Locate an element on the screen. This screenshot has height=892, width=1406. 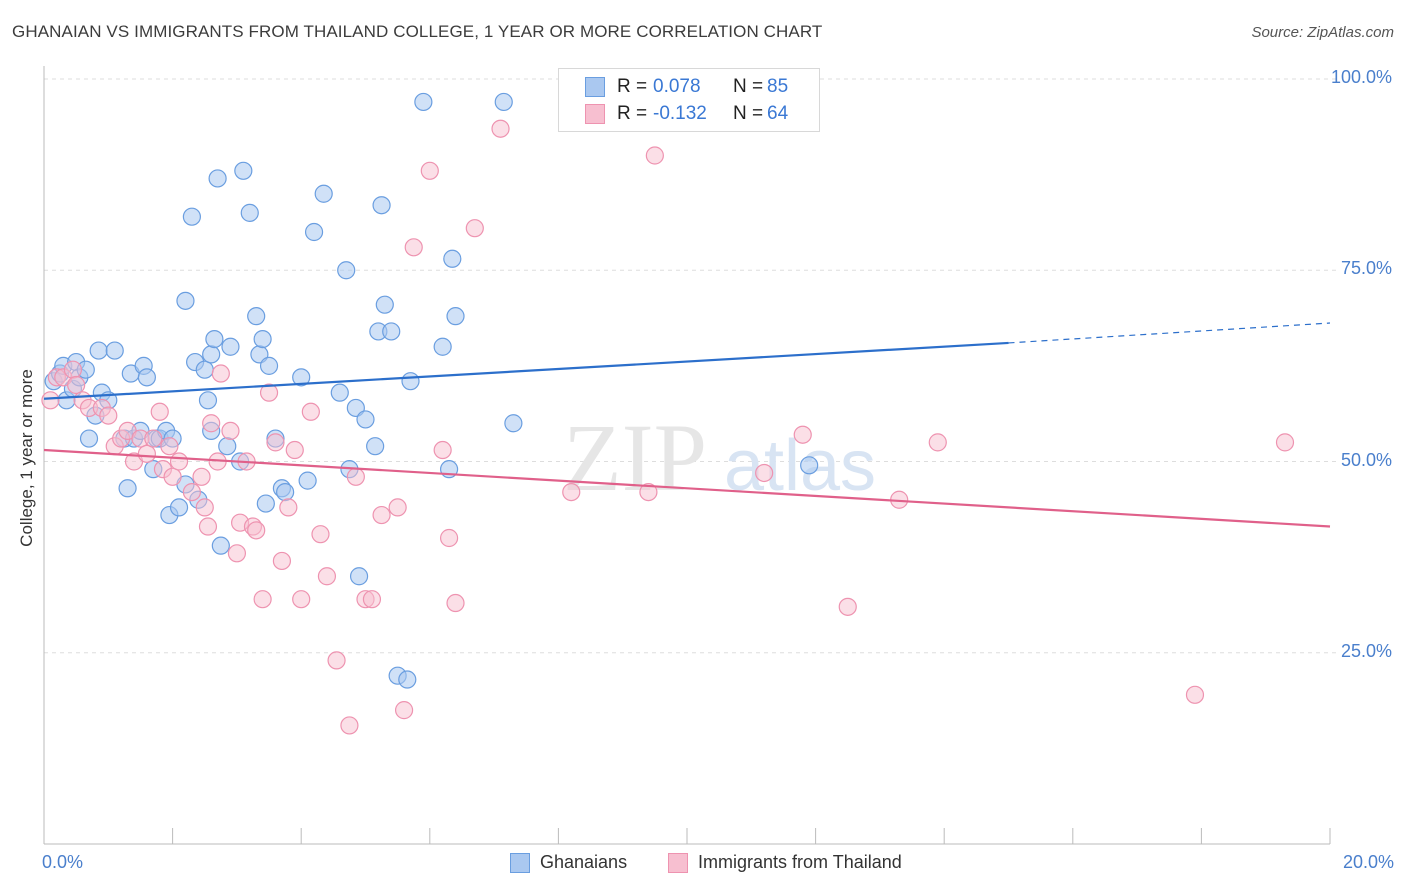
bottom-legend-thailand: Immigrants from Thailand is located at coordinates (785, 862).